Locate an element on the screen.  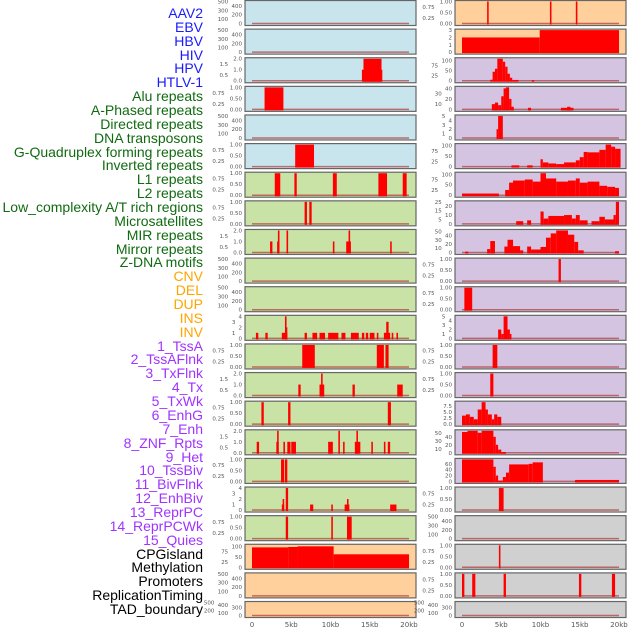
y-tick-label: 1 is located at coordinates (451, 46).